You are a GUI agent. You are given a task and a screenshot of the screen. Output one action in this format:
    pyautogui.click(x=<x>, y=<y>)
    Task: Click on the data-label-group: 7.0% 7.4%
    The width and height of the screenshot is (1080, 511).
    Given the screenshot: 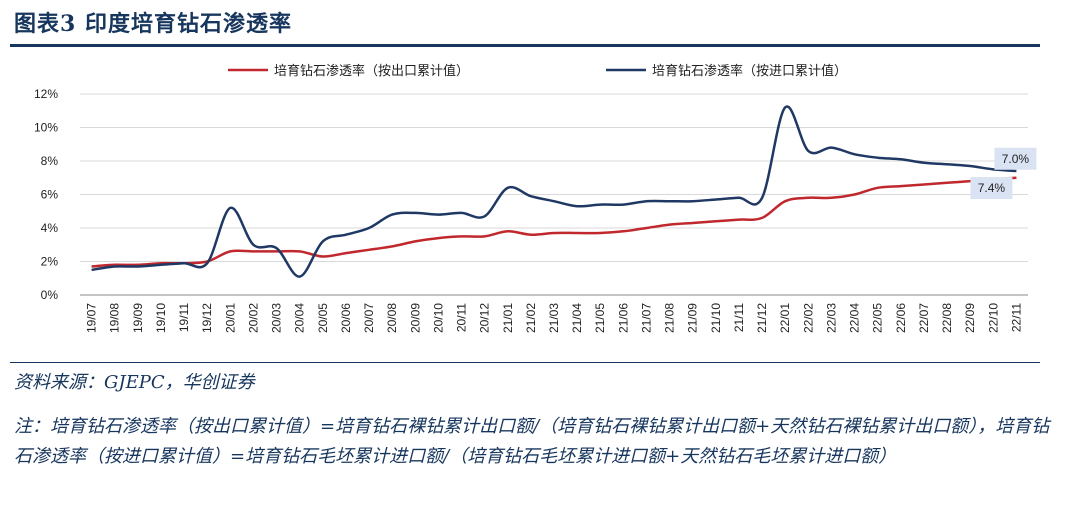 What is the action you would take?
    pyautogui.click(x=1003, y=173)
    